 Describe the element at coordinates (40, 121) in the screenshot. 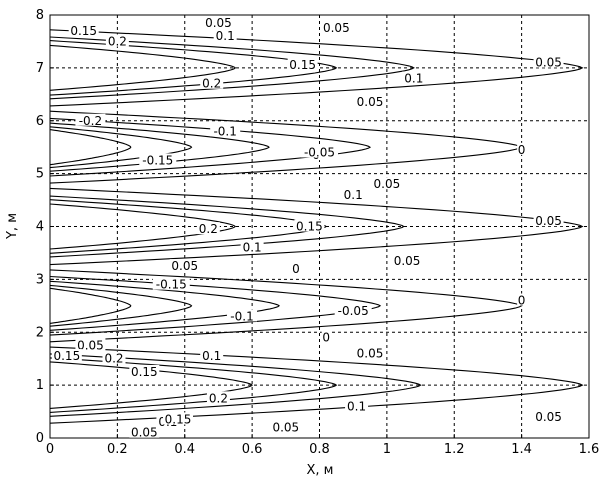

I see `y-tick-label: 6` at that location.